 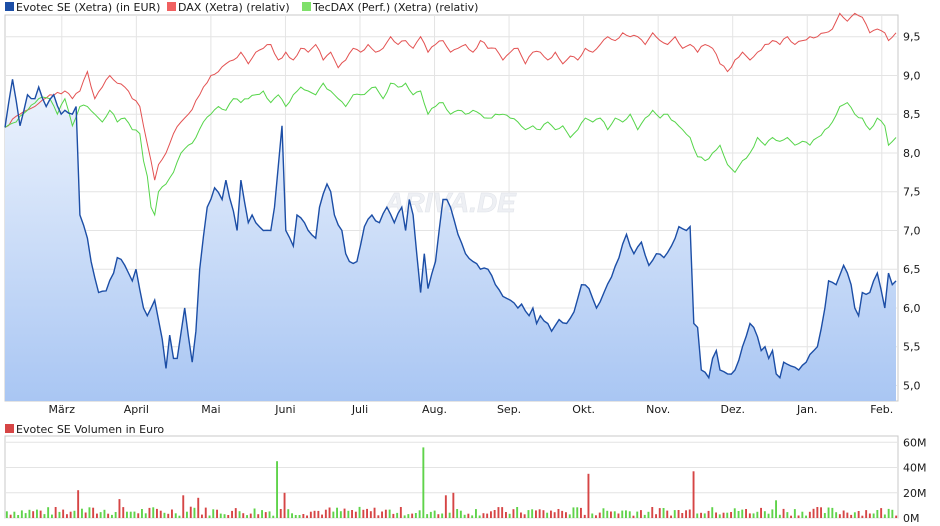 I want to click on price-ytick-label: 6,0, so click(x=912, y=308).